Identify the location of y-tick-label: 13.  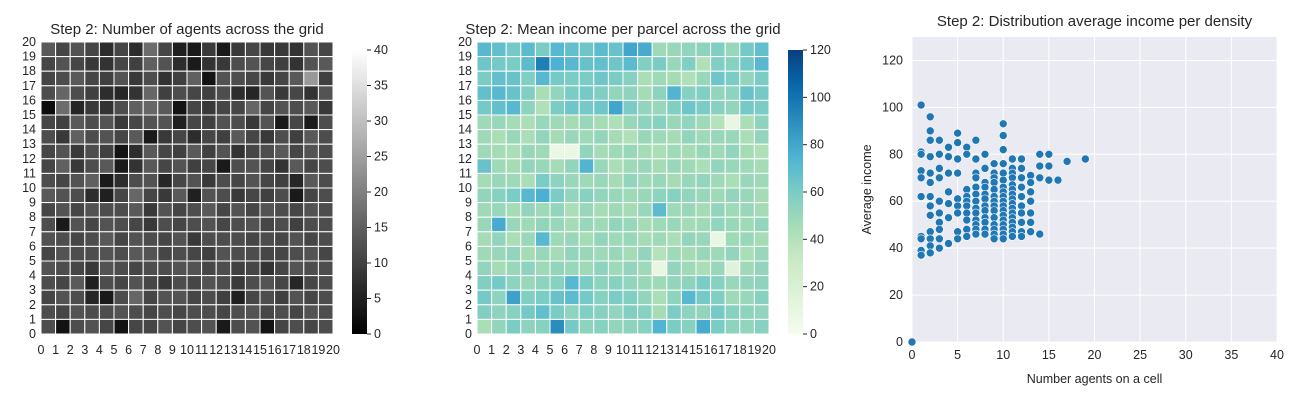
(29, 144).